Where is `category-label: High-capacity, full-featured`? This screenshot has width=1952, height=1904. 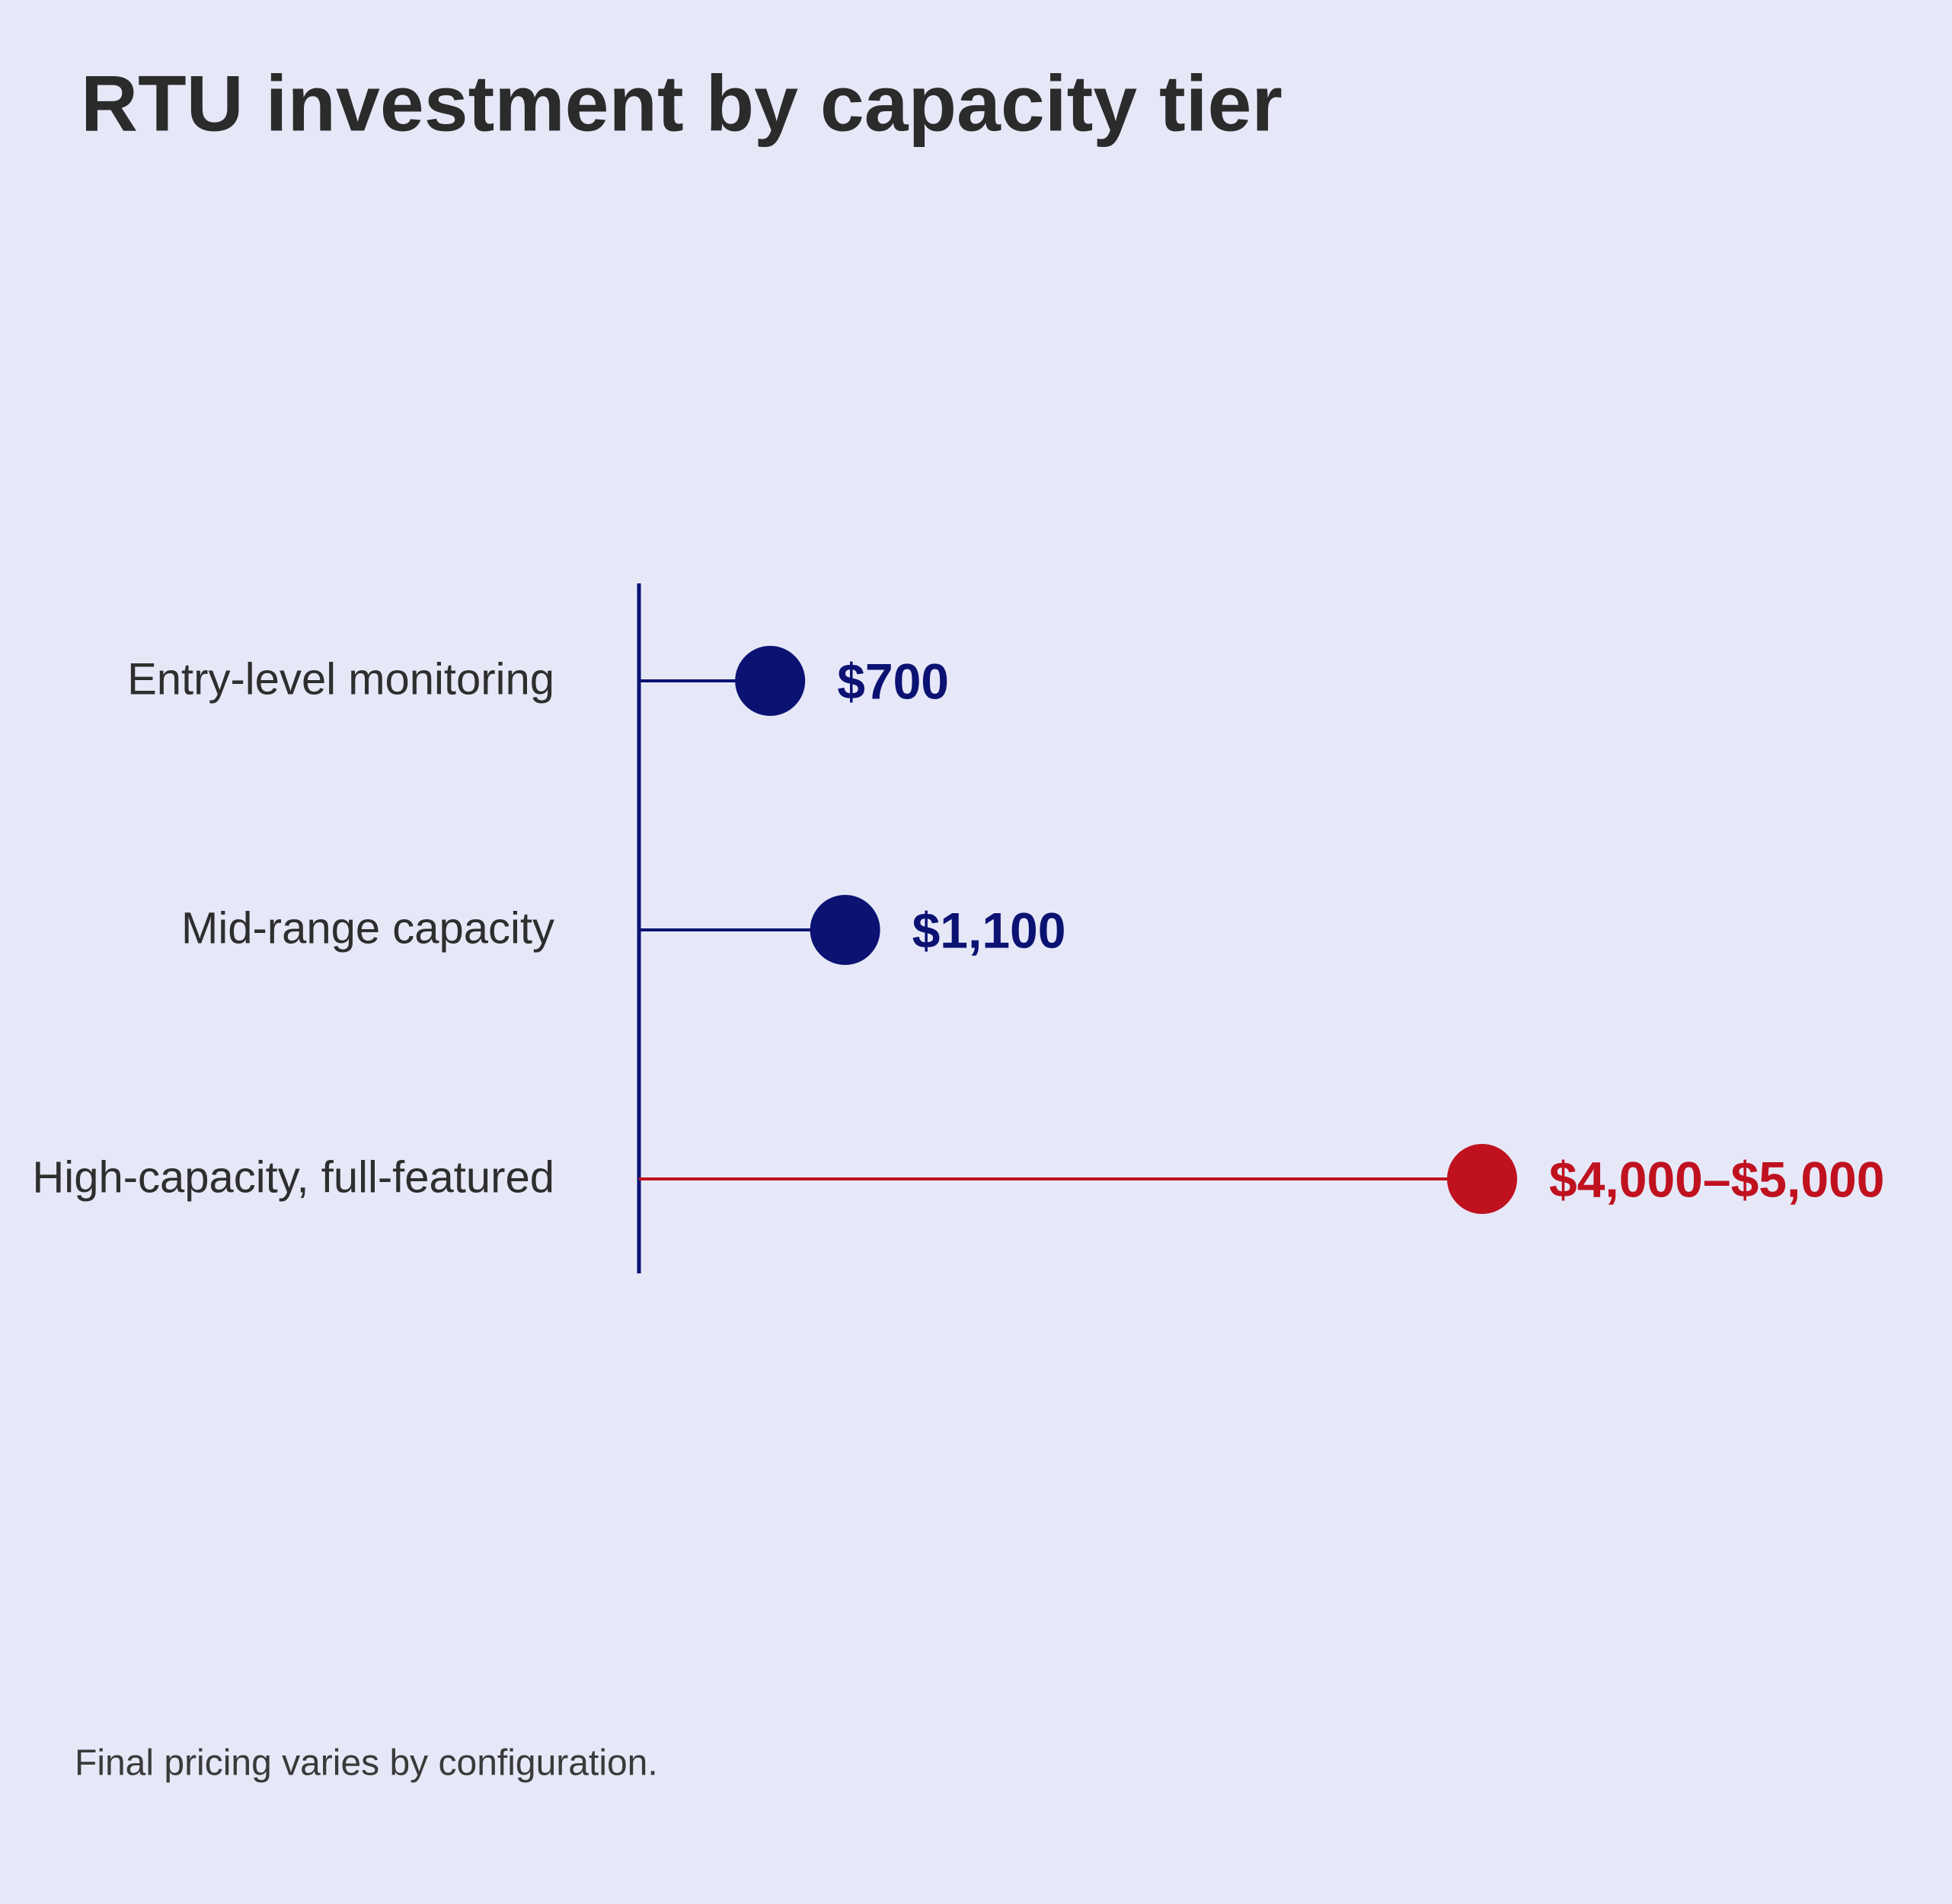
category-label: High-capacity, full-featured is located at coordinates (293, 1177).